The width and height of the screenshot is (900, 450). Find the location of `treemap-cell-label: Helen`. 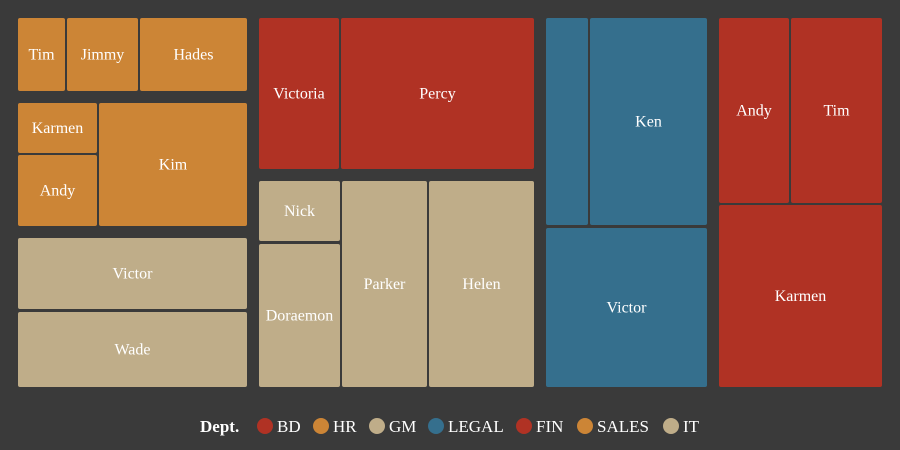

treemap-cell-label: Helen is located at coordinates (481, 284).